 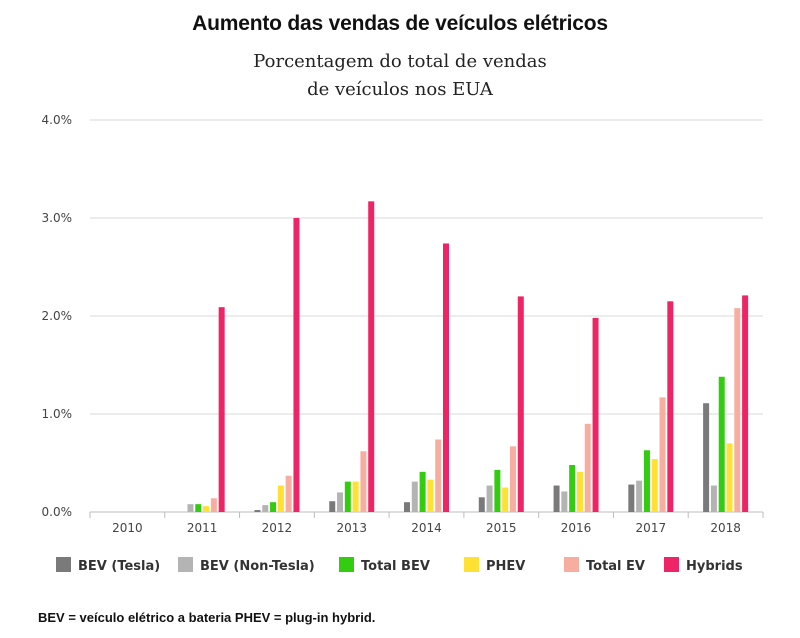 I want to click on x-tick-label: 2013, so click(x=351, y=528).